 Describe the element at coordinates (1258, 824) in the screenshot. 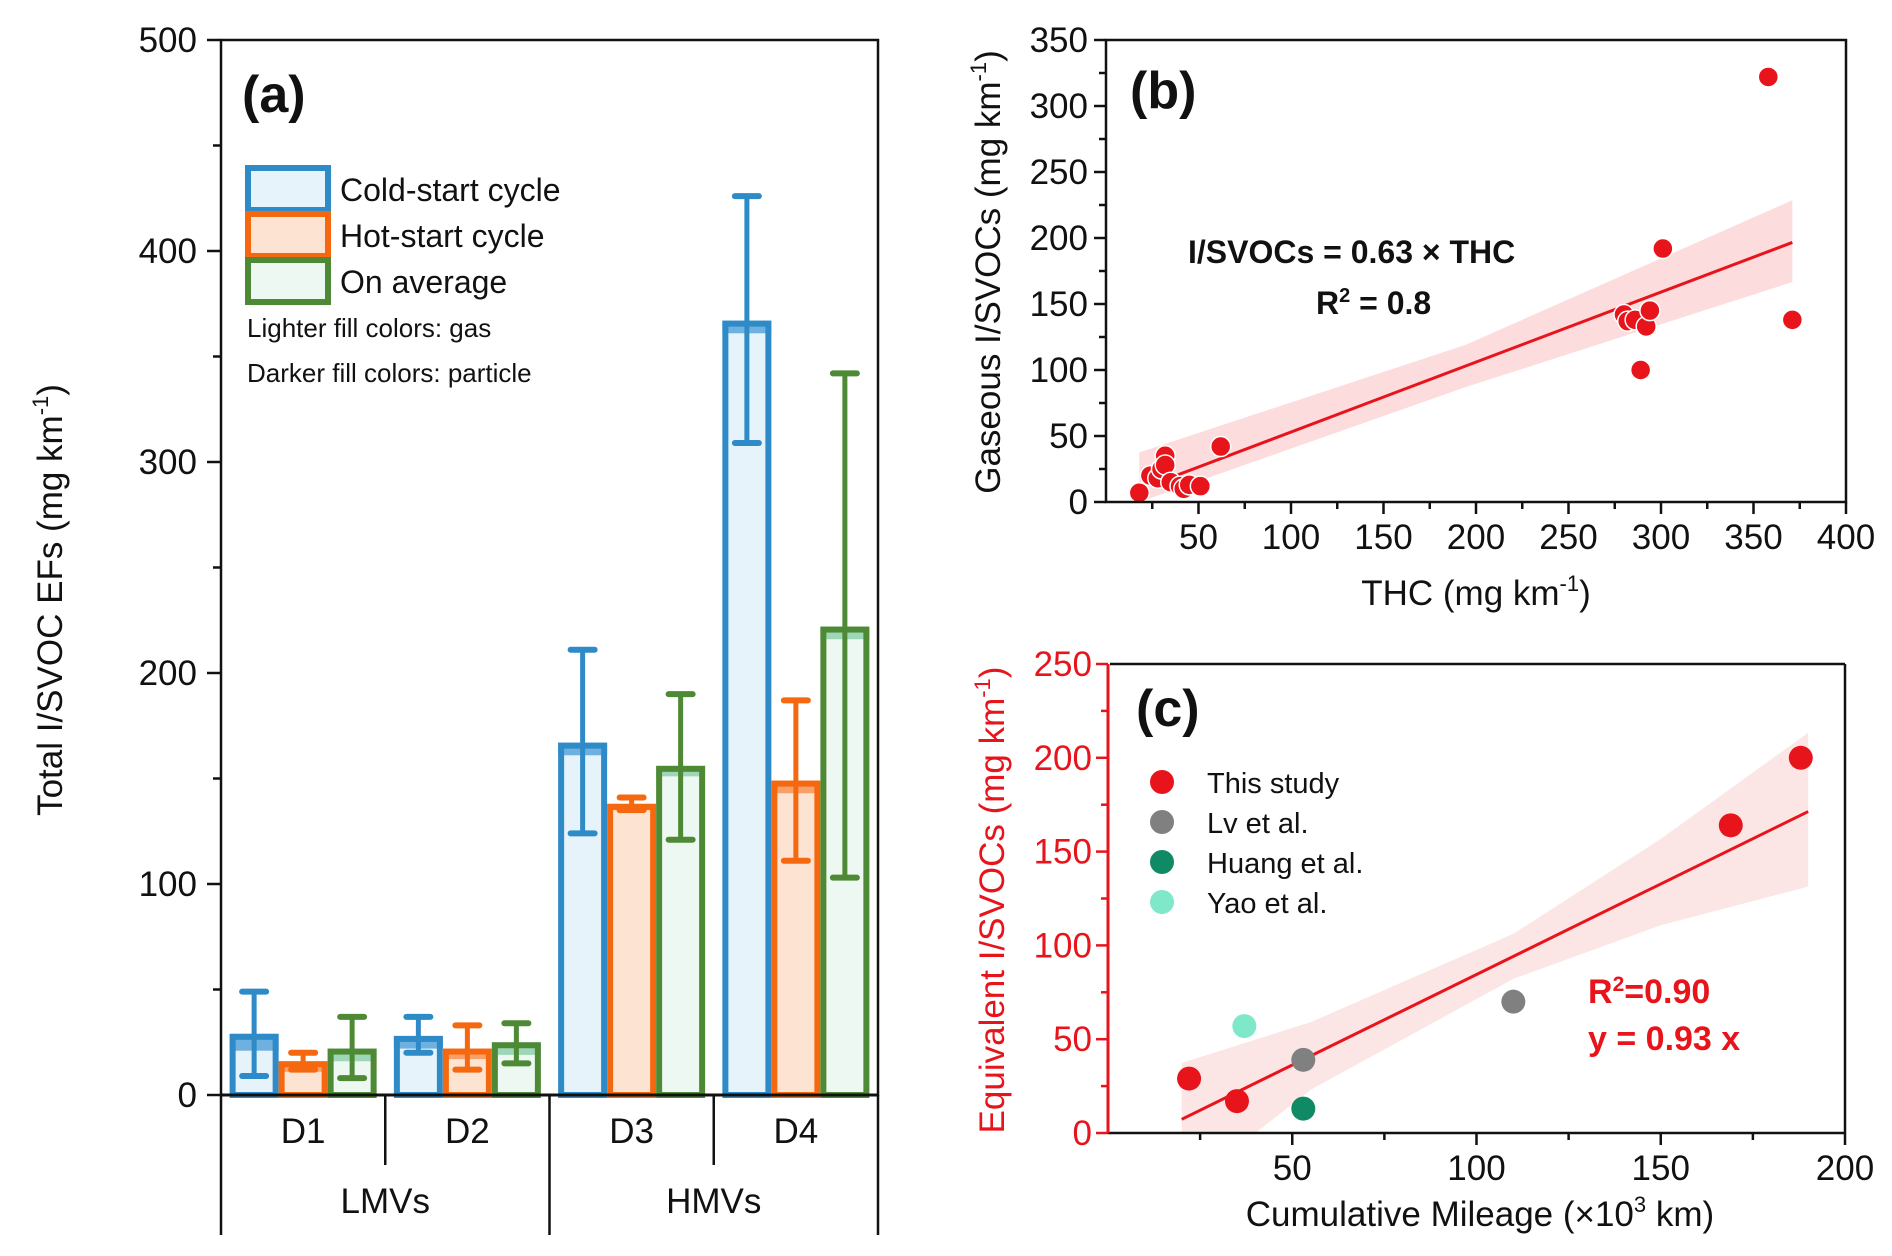

I see `legend-label: Lv et al.` at that location.